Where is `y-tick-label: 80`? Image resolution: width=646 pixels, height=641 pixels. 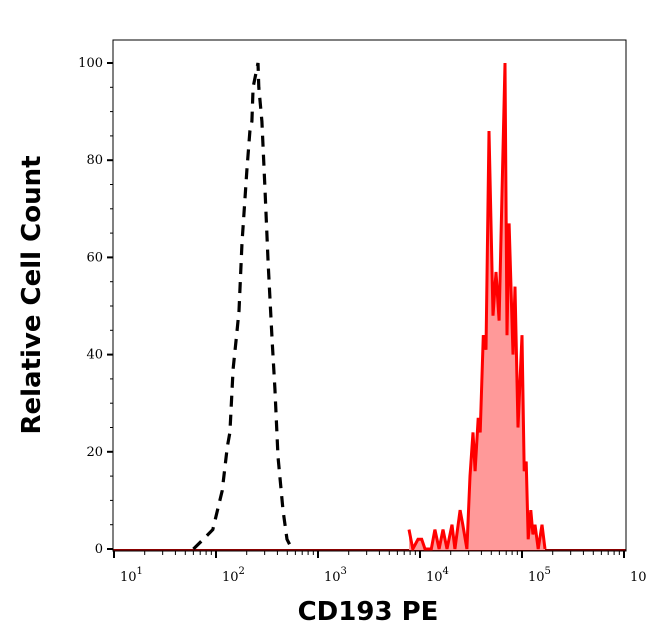 y-tick-label: 80 is located at coordinates (94, 160).